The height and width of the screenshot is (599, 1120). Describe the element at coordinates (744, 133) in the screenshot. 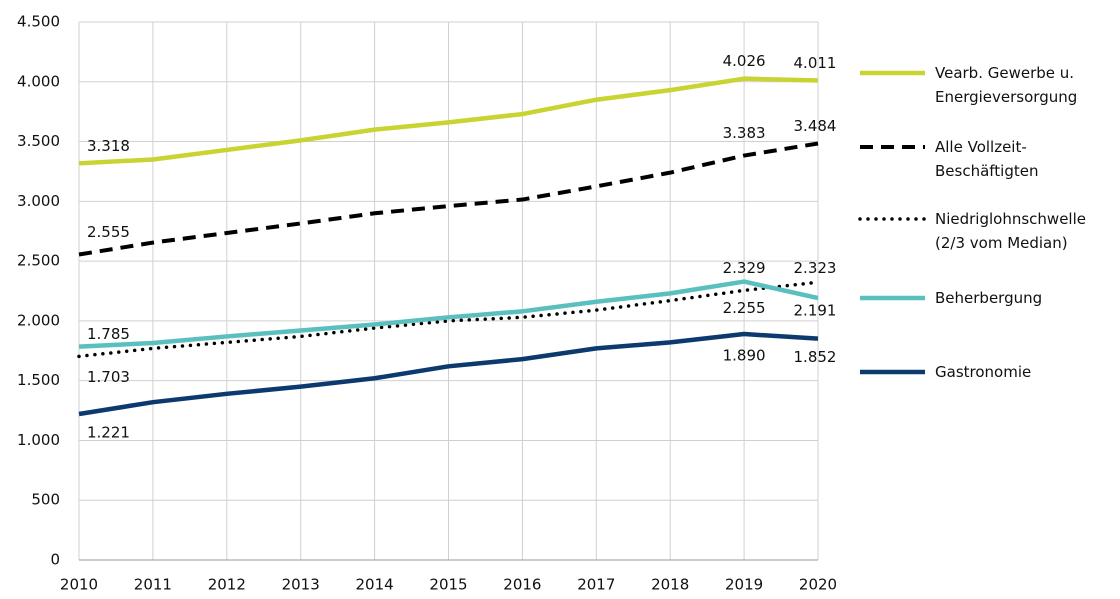

I see `data-label: 3.383` at that location.